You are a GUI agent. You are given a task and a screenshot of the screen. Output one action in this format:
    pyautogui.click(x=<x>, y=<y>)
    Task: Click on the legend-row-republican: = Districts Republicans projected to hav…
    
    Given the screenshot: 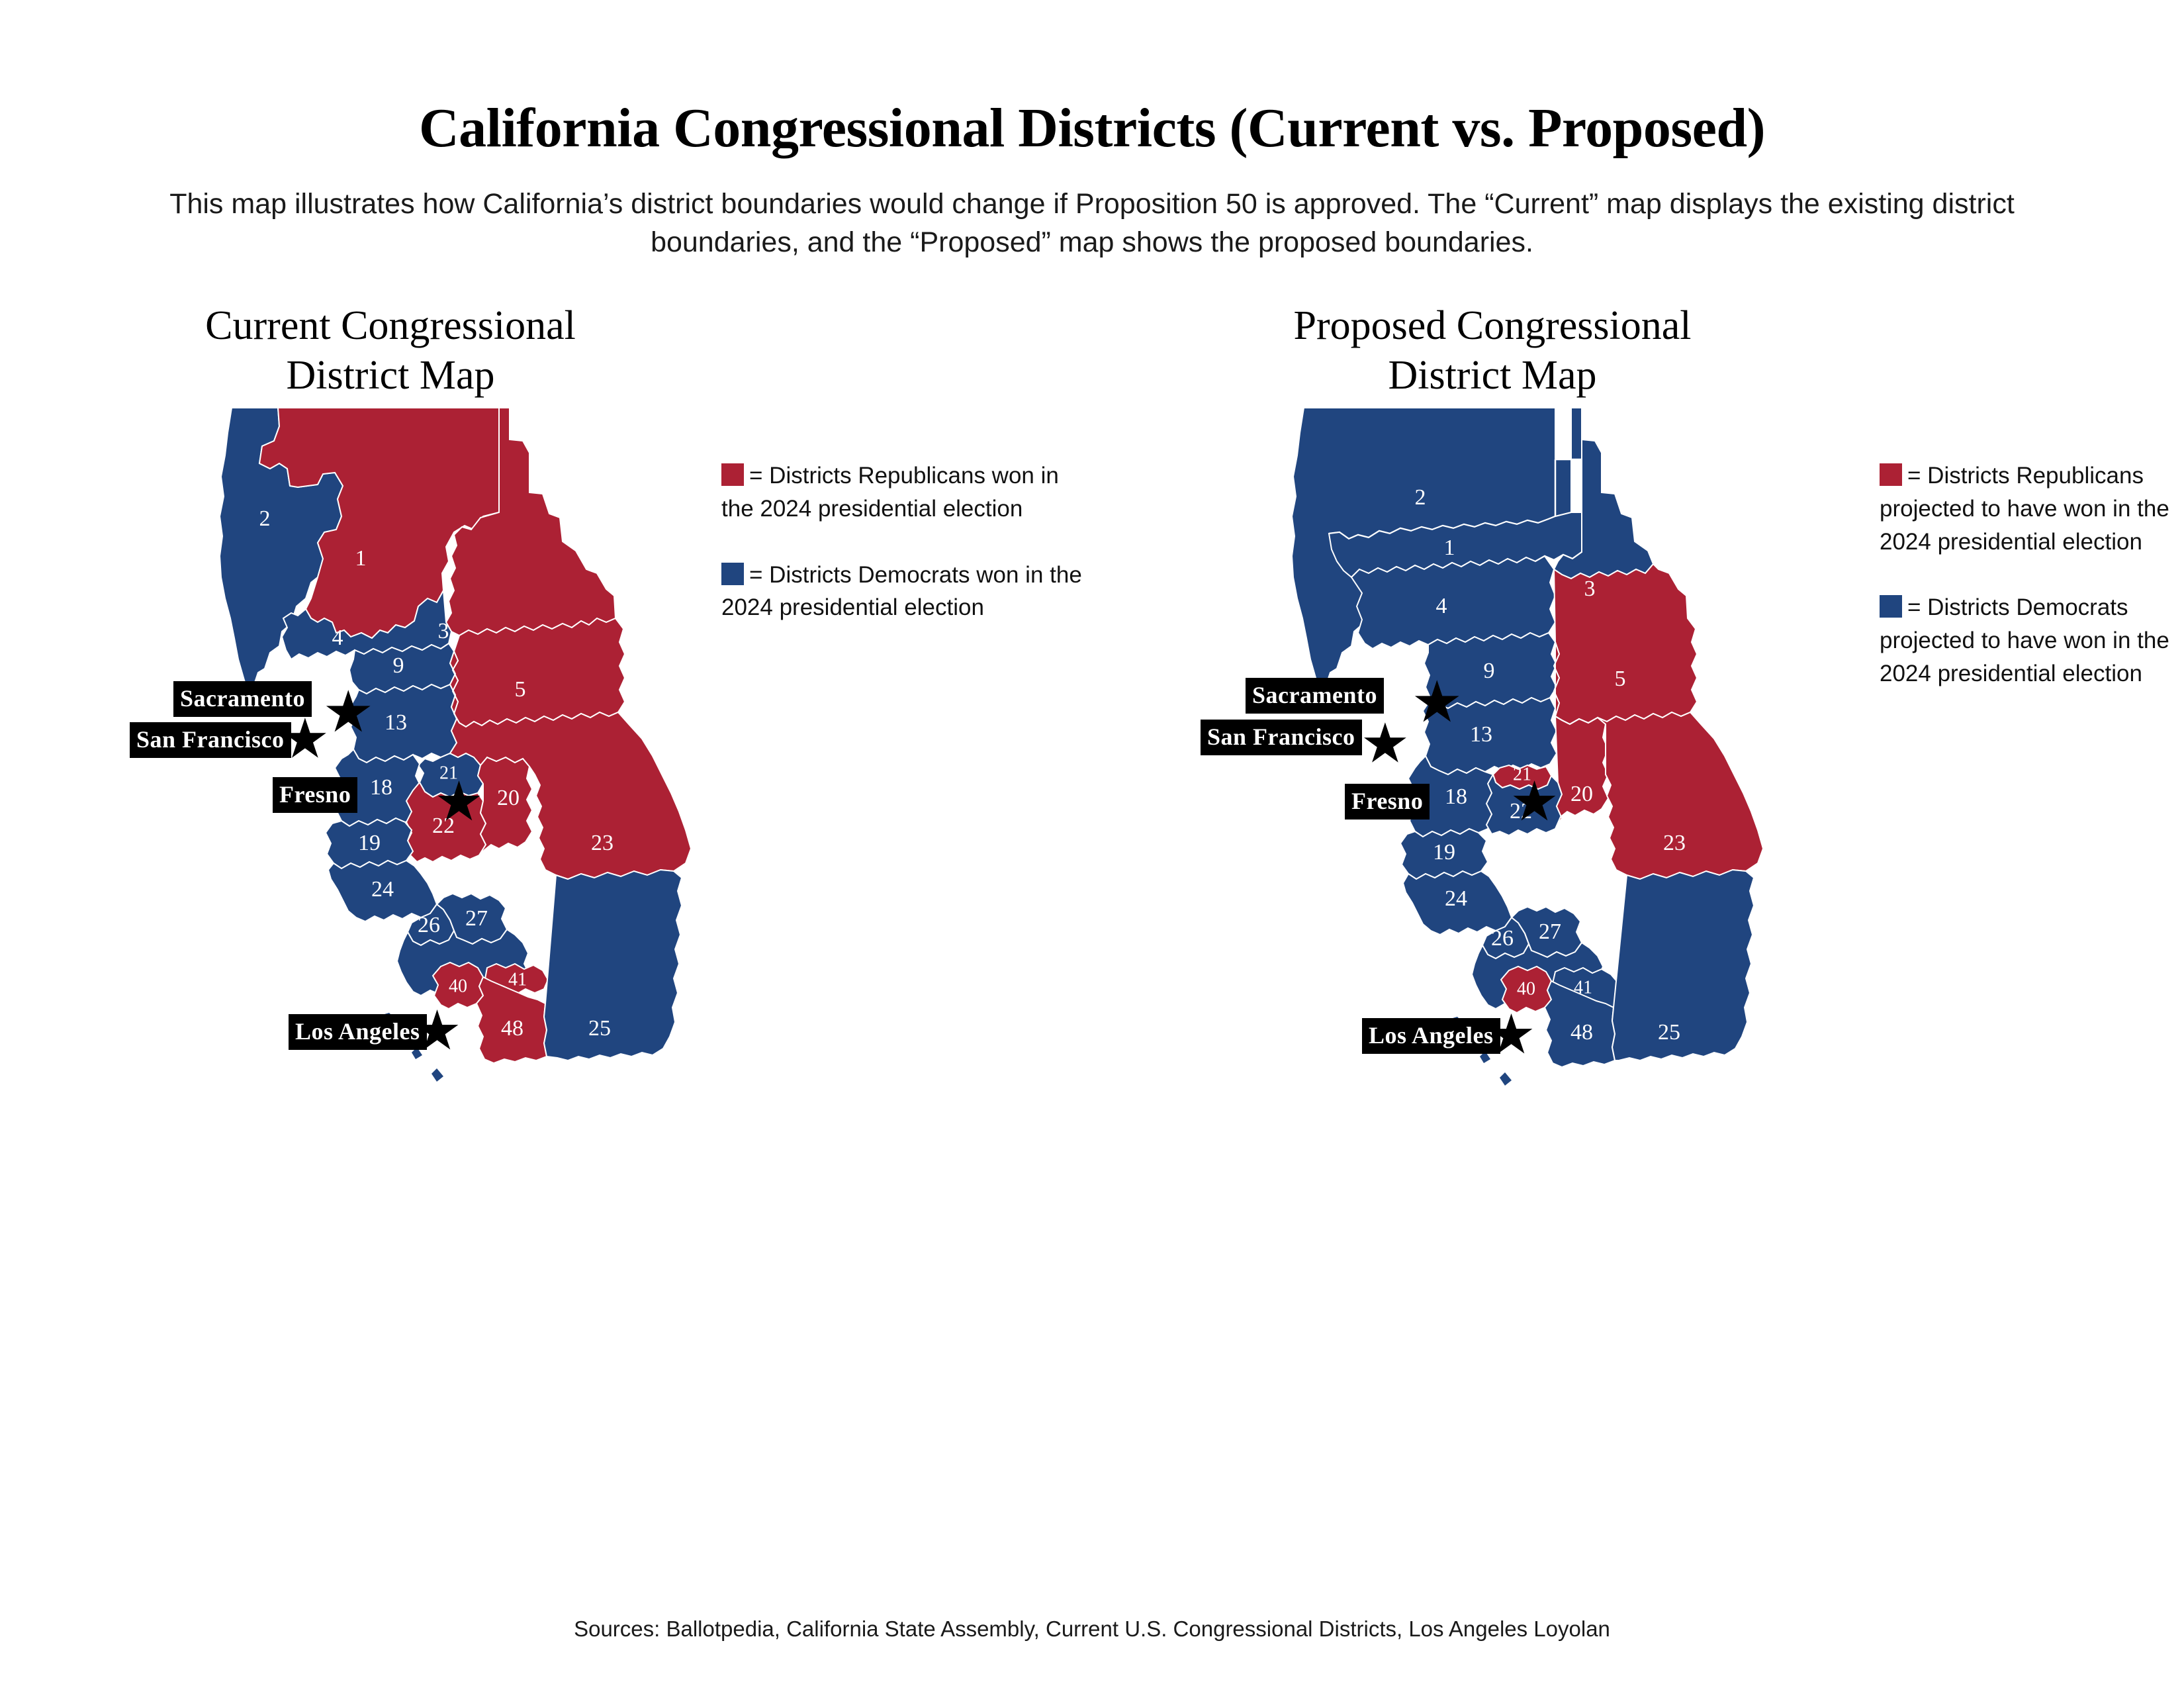 What is the action you would take?
    pyautogui.click(x=2032, y=508)
    